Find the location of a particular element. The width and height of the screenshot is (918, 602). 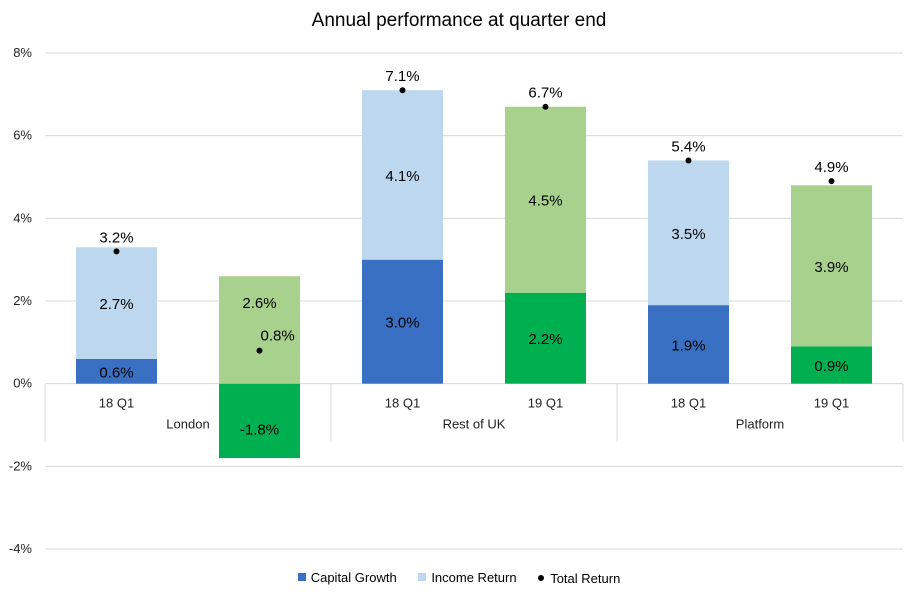

data-label-income-return: 4.5% is located at coordinates (545, 201).